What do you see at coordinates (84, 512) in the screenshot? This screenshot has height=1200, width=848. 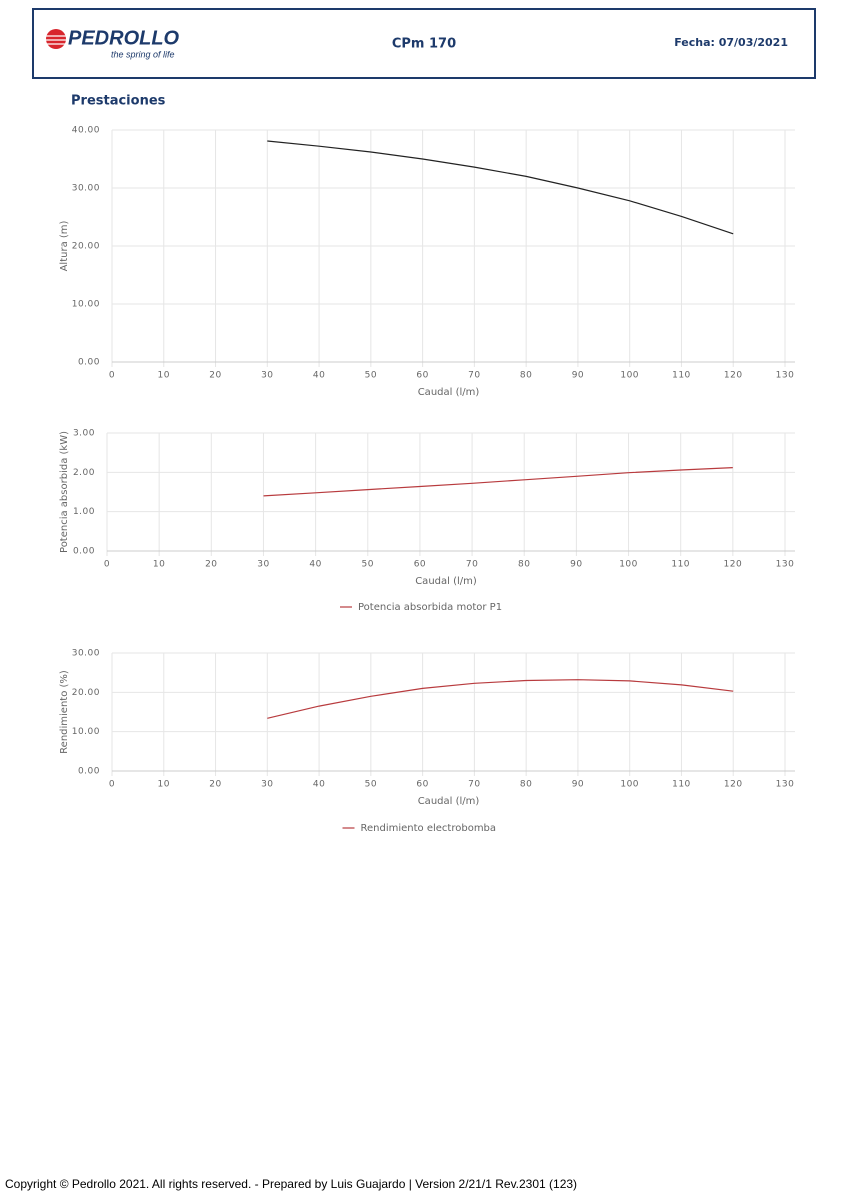 I see `y-tick-label: 1.00` at bounding box center [84, 512].